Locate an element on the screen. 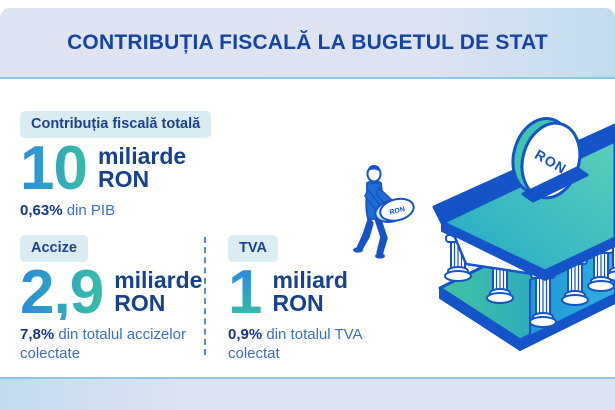 Image resolution: width=615 pixels, height=410 pixels. tva-stat-text: din totalul TVA colectat is located at coordinates (295, 344).